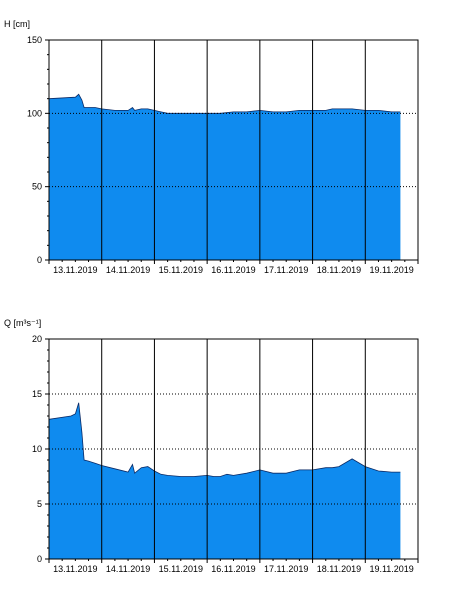 This screenshot has width=450, height=600. Describe the element at coordinates (34, 113) in the screenshot. I see `y-tick-label: 100` at that location.